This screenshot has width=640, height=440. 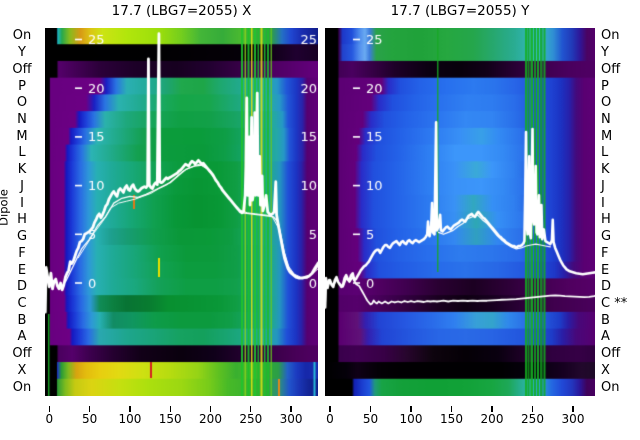 I want to click on row-label-right-off-19: Off, so click(x=611, y=354).